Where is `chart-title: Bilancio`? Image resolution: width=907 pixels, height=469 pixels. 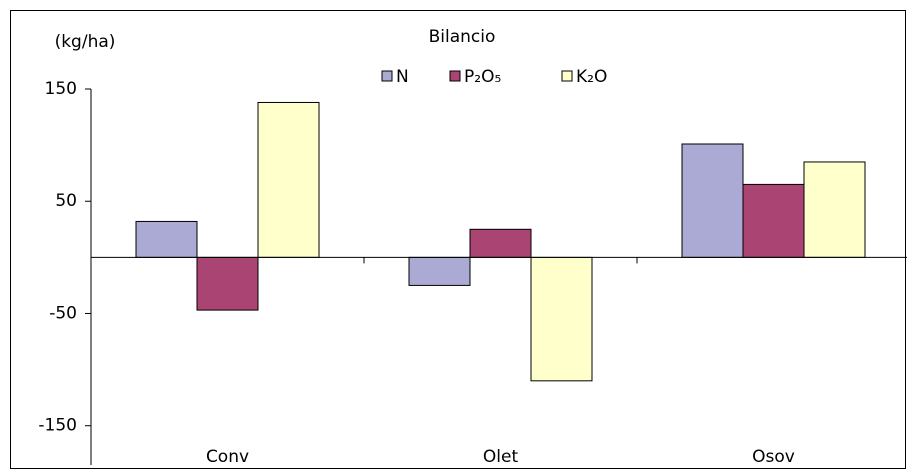
chart-title: Bilancio is located at coordinates (462, 37).